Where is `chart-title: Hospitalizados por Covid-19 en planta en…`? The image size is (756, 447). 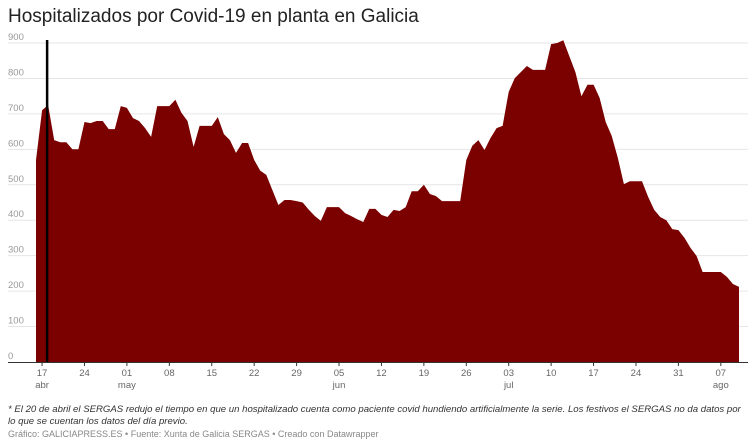
chart-title: Hospitalizados por Covid-19 en planta en… is located at coordinates (213, 16).